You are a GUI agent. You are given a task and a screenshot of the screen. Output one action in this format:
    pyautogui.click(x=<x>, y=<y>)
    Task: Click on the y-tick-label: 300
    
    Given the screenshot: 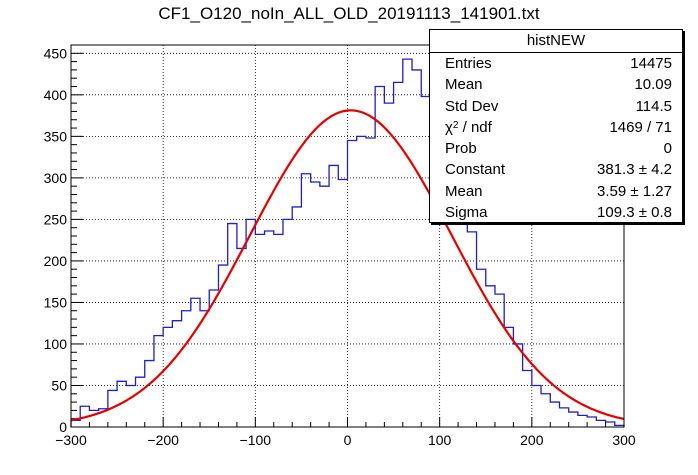 What is the action you would take?
    pyautogui.click(x=56, y=178)
    